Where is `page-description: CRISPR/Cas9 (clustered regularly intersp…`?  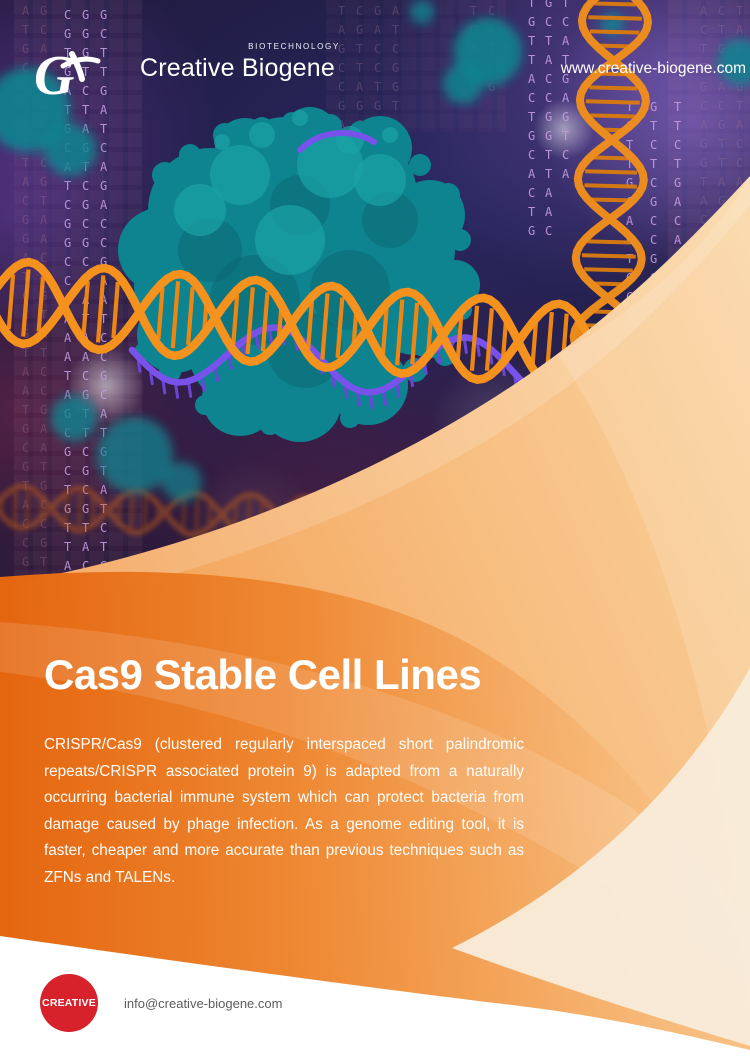 page-description: CRISPR/Cas9 (clustered regularly intersp… is located at coordinates (284, 811).